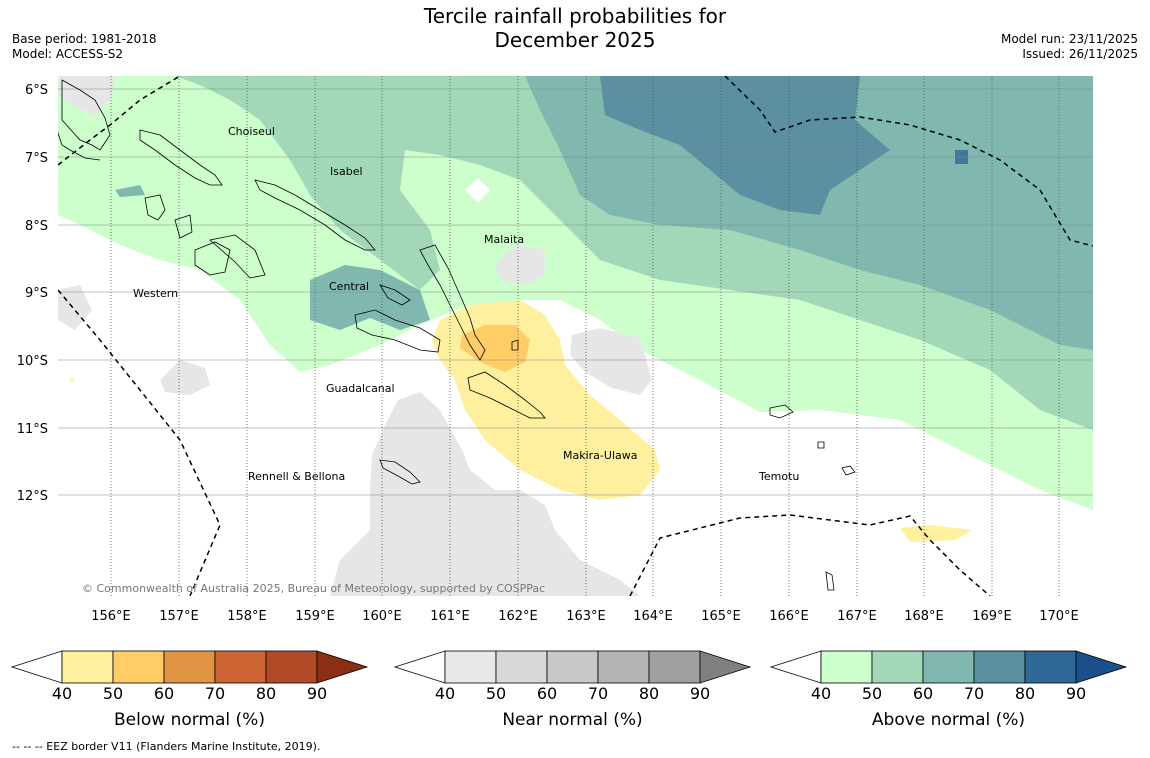  Describe the element at coordinates (575, 40) in the screenshot. I see `title-line-2: December 2025` at that location.